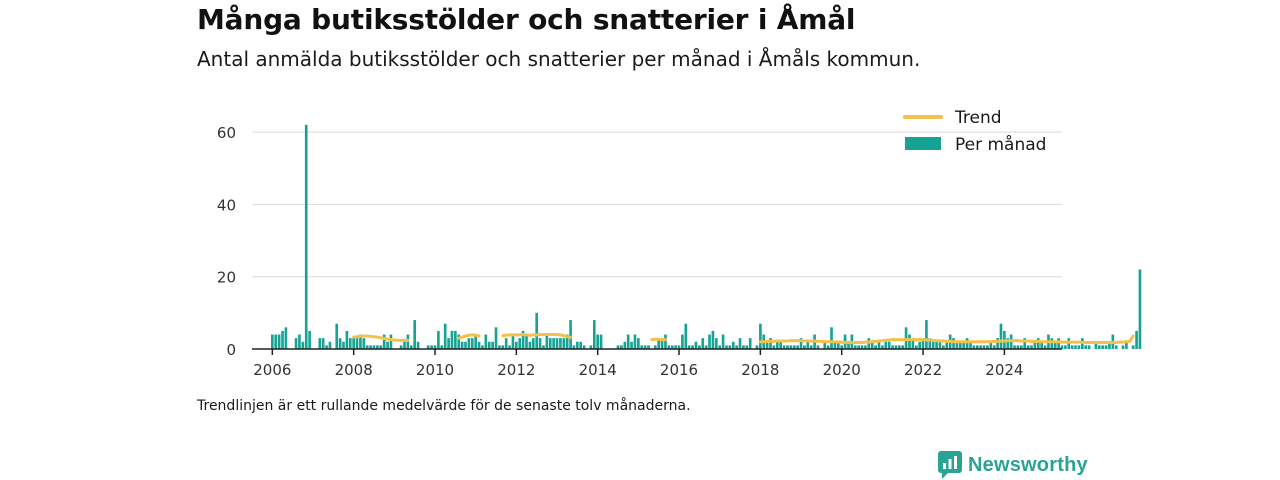 The image size is (1280, 480). What do you see at coordinates (516, 370) in the screenshot?
I see `x-tick-label: 2012` at bounding box center [516, 370].